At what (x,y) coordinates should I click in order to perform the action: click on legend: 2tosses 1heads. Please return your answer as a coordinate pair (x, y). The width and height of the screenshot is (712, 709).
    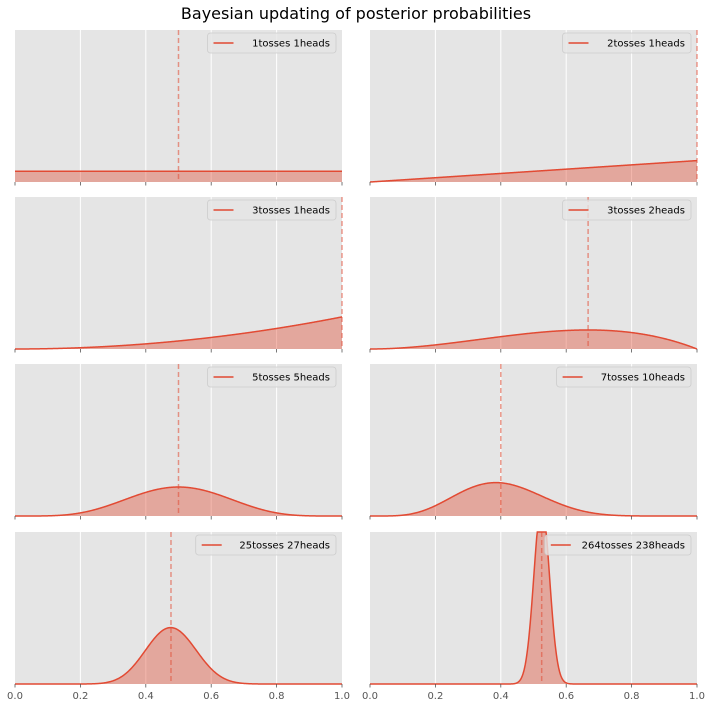
    Looking at the image, I should click on (627, 43).